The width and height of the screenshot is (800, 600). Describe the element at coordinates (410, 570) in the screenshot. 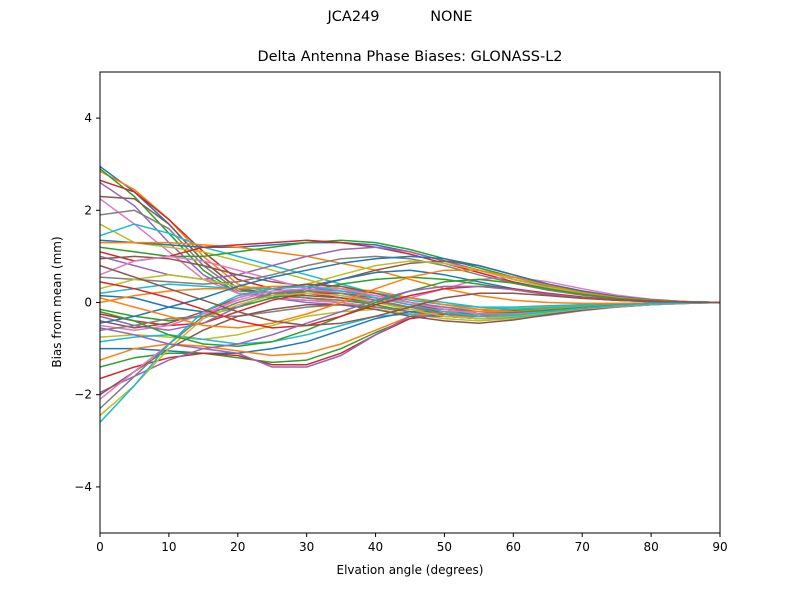

I see `x-axis-label: Elvation angle (degrees)` at that location.